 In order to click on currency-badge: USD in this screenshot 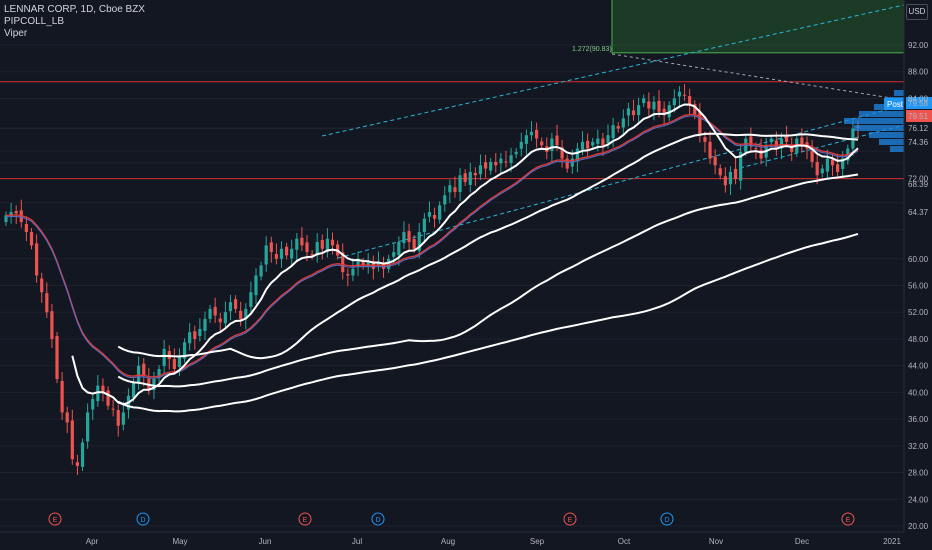, I will do `click(917, 12)`.